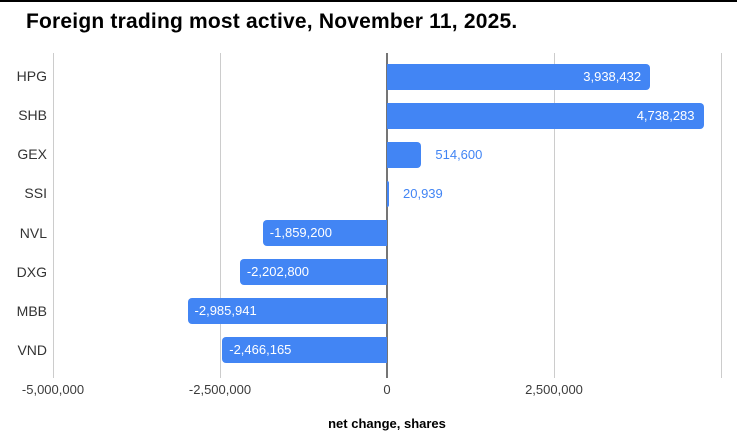 The image size is (737, 443). Describe the element at coordinates (388, 193) in the screenshot. I see `bar-ssi` at that location.